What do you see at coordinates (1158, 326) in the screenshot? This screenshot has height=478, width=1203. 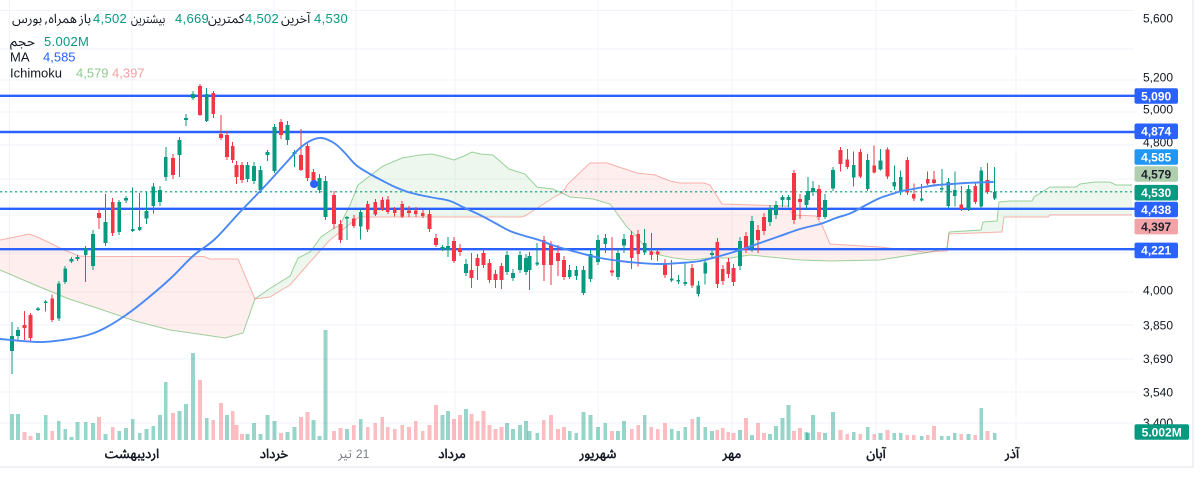 I see `svg-text: 3,850` at bounding box center [1158, 326].